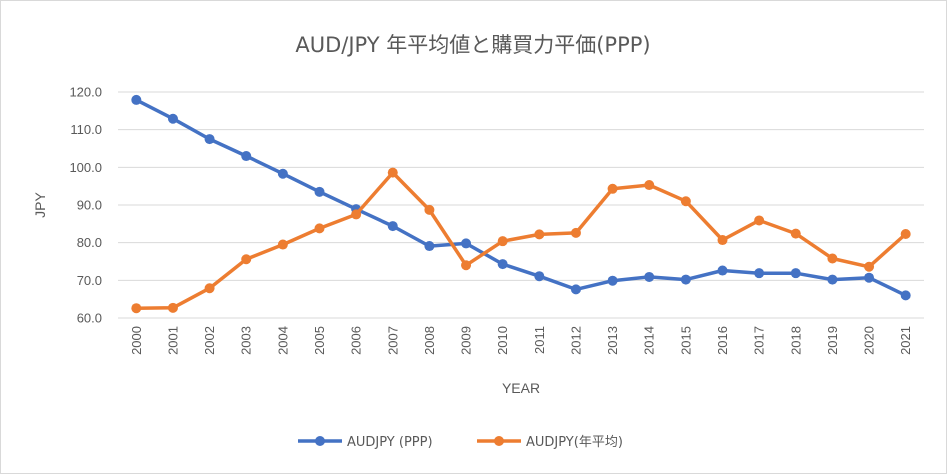  Describe the element at coordinates (574, 442) in the screenshot. I see `legend-label: AUDJPY(年平均)` at that location.